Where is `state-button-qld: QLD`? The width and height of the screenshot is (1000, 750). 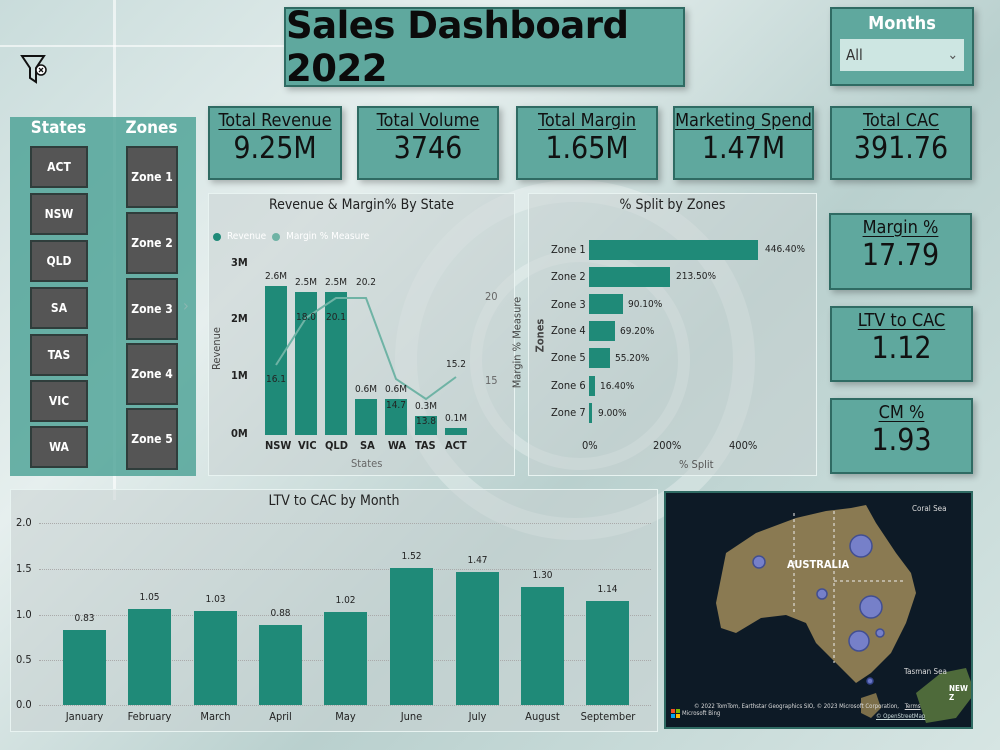 state-button-qld: QLD is located at coordinates (59, 261).